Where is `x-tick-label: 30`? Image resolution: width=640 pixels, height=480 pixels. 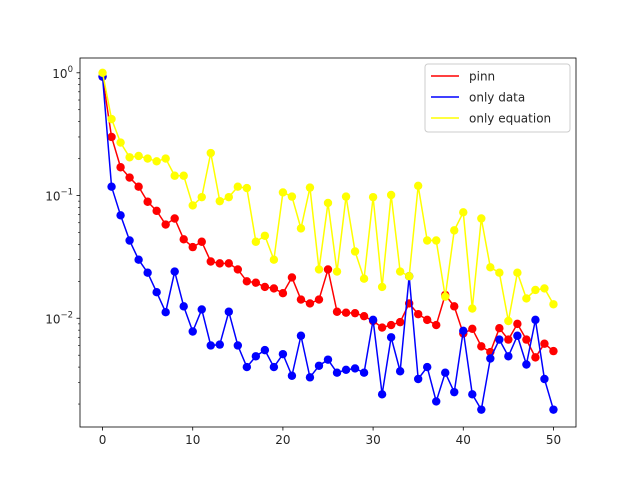 x-tick-label: 30 is located at coordinates (372, 440).